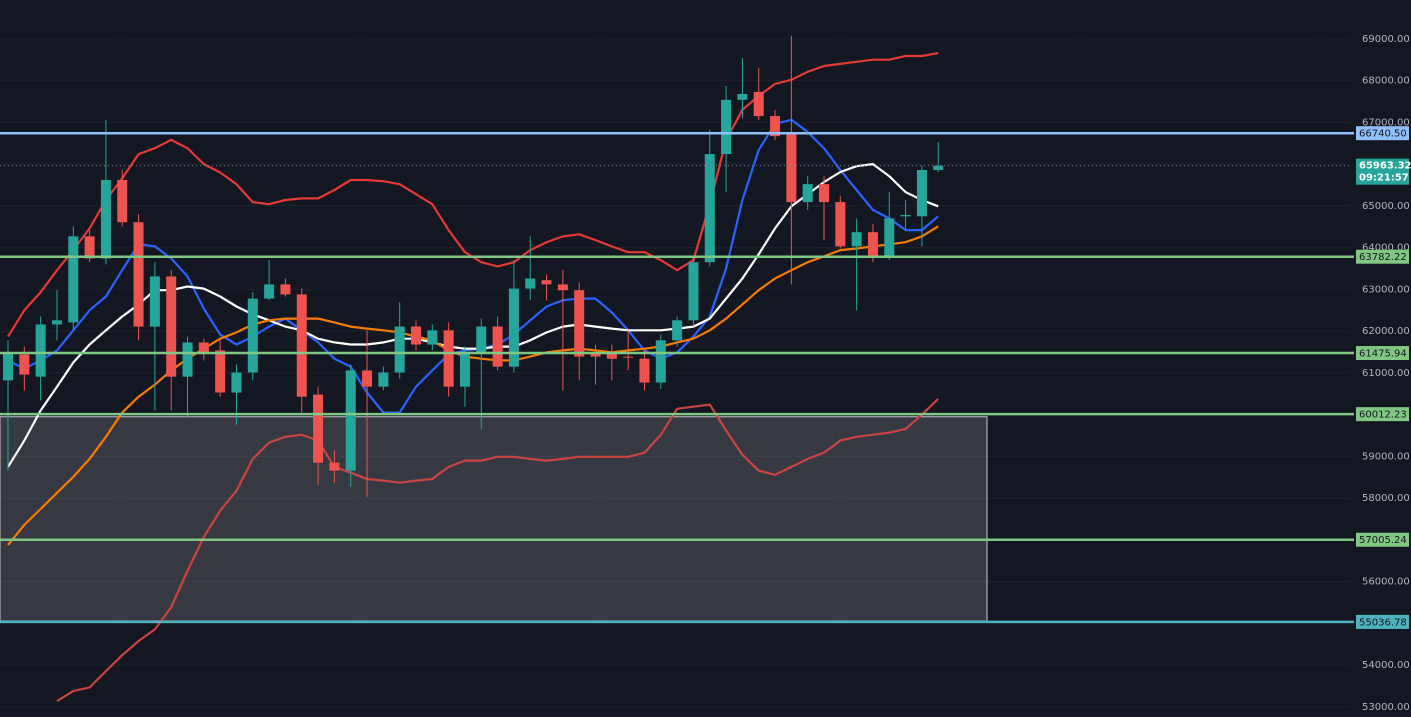 This screenshot has width=1411, height=717. Describe the element at coordinates (1386, 289) in the screenshot. I see `y-tick-label: 63000.00` at that location.